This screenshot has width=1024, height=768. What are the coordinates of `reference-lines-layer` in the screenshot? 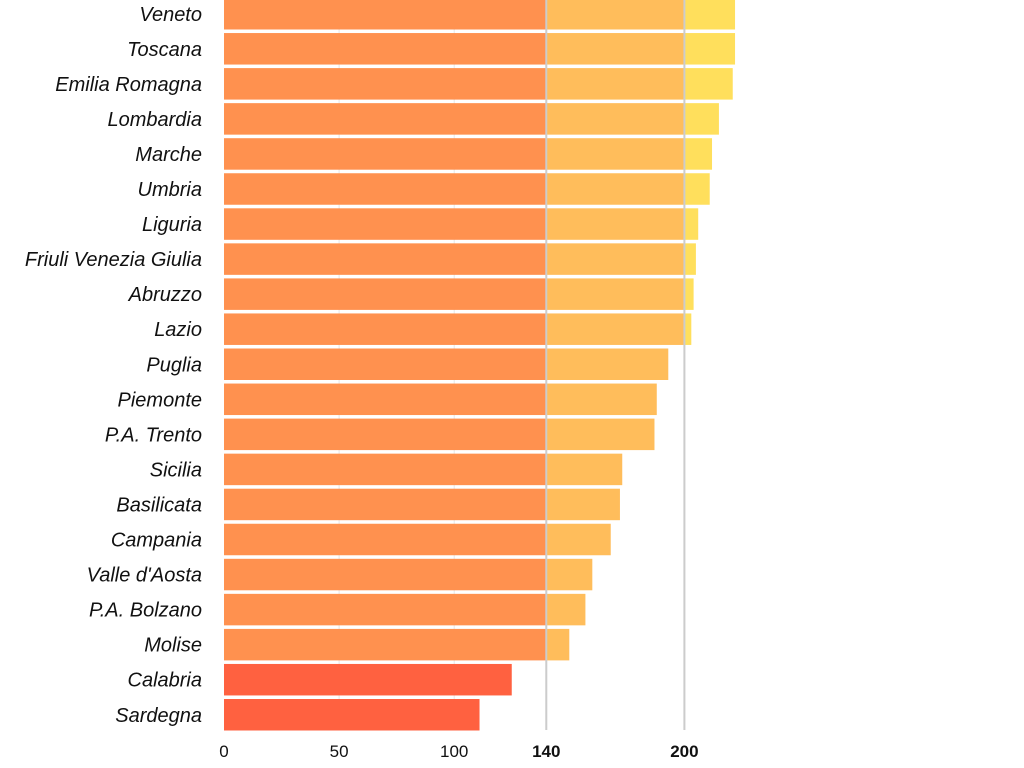 It's located at (615, 365).